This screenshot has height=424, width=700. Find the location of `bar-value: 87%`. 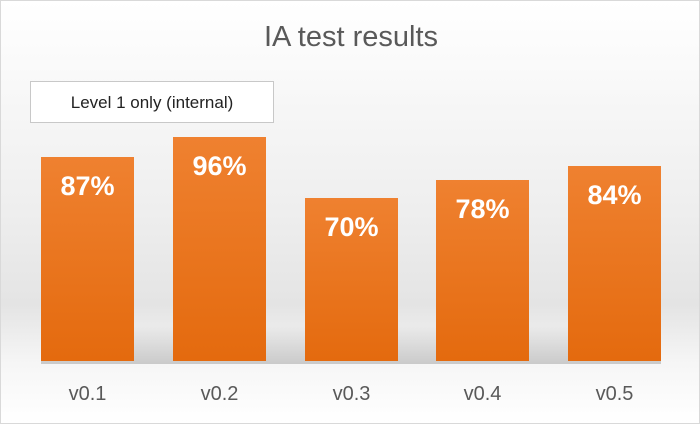

bar-value: 87% is located at coordinates (87, 186).